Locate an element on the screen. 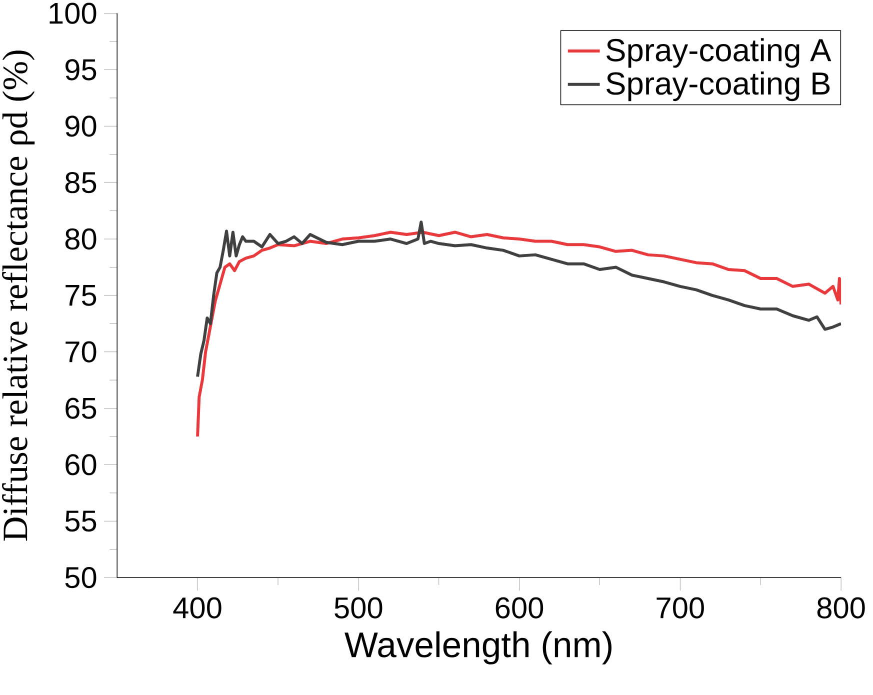  x-tick-label: 400 is located at coordinates (197, 608).